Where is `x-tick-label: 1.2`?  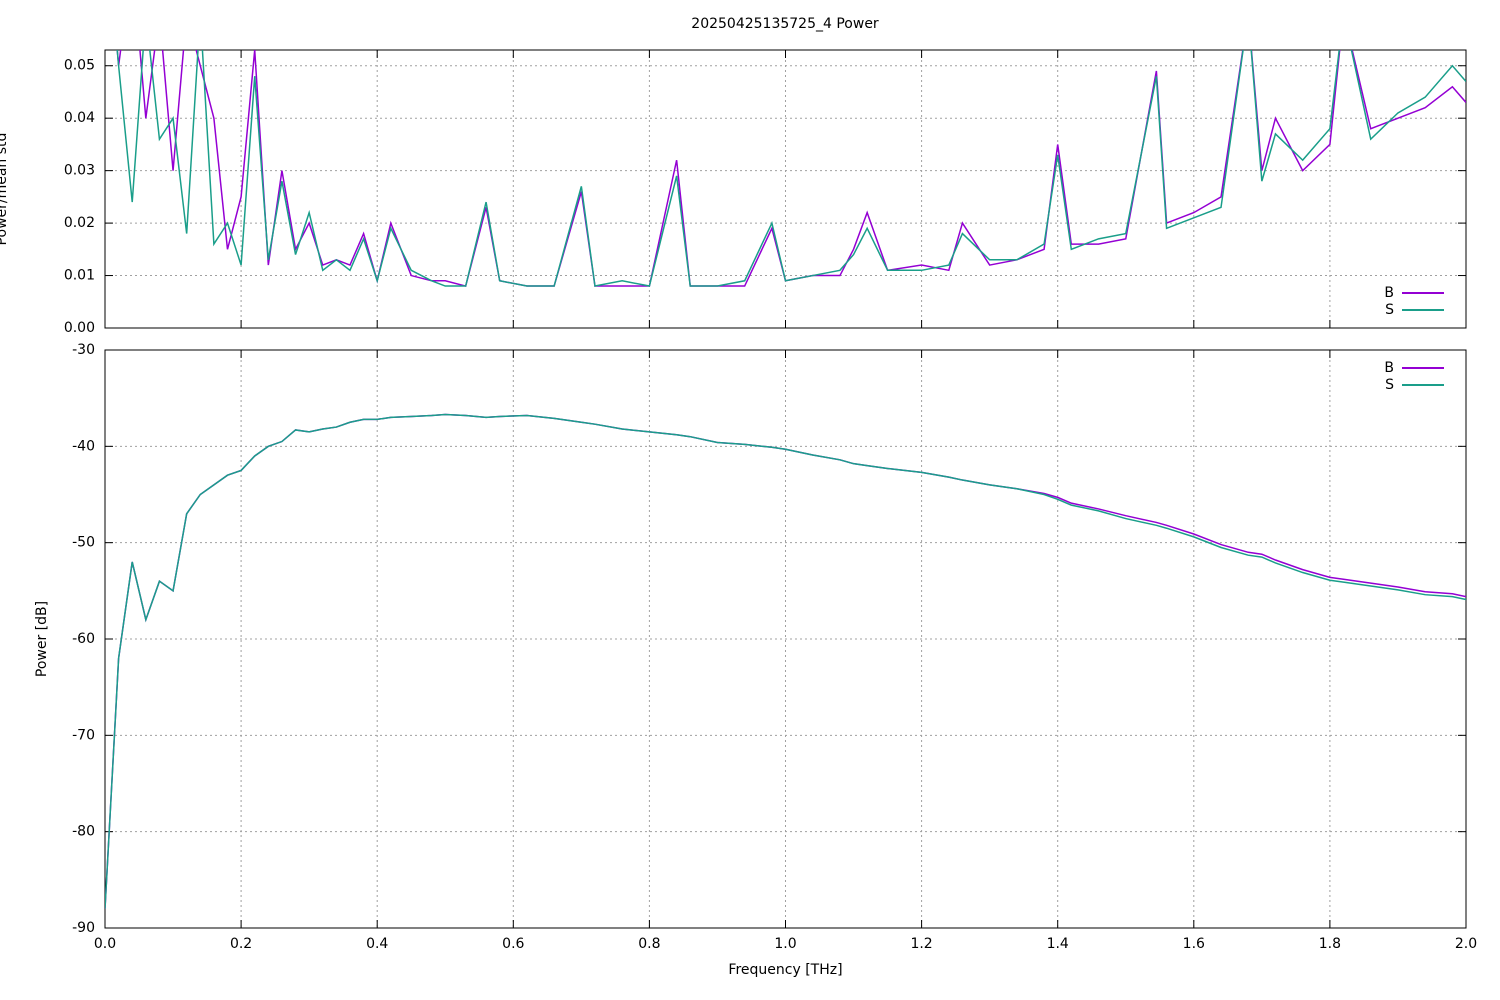
x-tick-label: 1.2 is located at coordinates (921, 944).